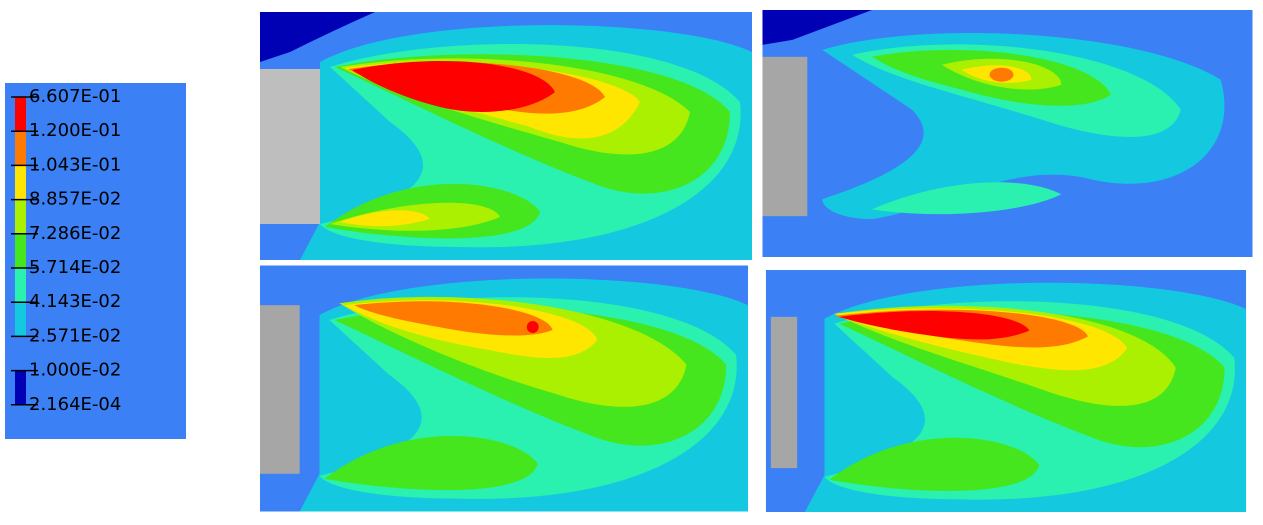 Image resolution: width=1263 pixels, height=525 pixels. Describe the element at coordinates (75, 164) in the screenshot. I see `legend-label: 1.043E-01` at that location.